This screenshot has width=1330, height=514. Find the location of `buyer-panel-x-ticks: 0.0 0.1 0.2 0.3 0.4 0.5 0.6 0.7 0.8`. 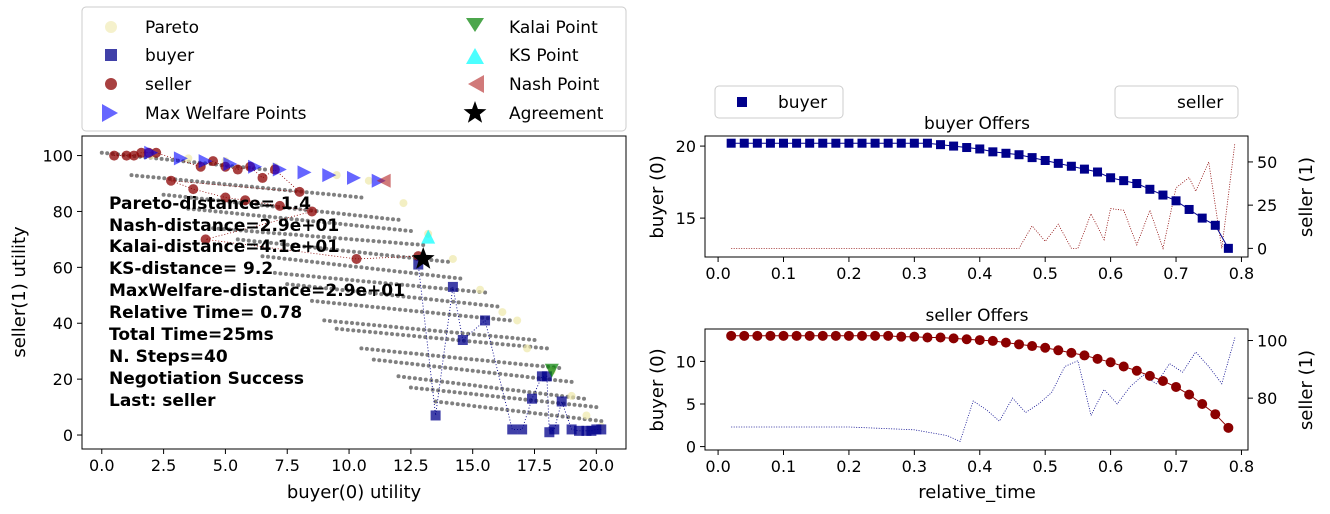

buyer-panel-x-ticks: 0.0 0.1 0.2 0.3 0.4 0.5 0.6 0.7 0.8 is located at coordinates (979, 270).